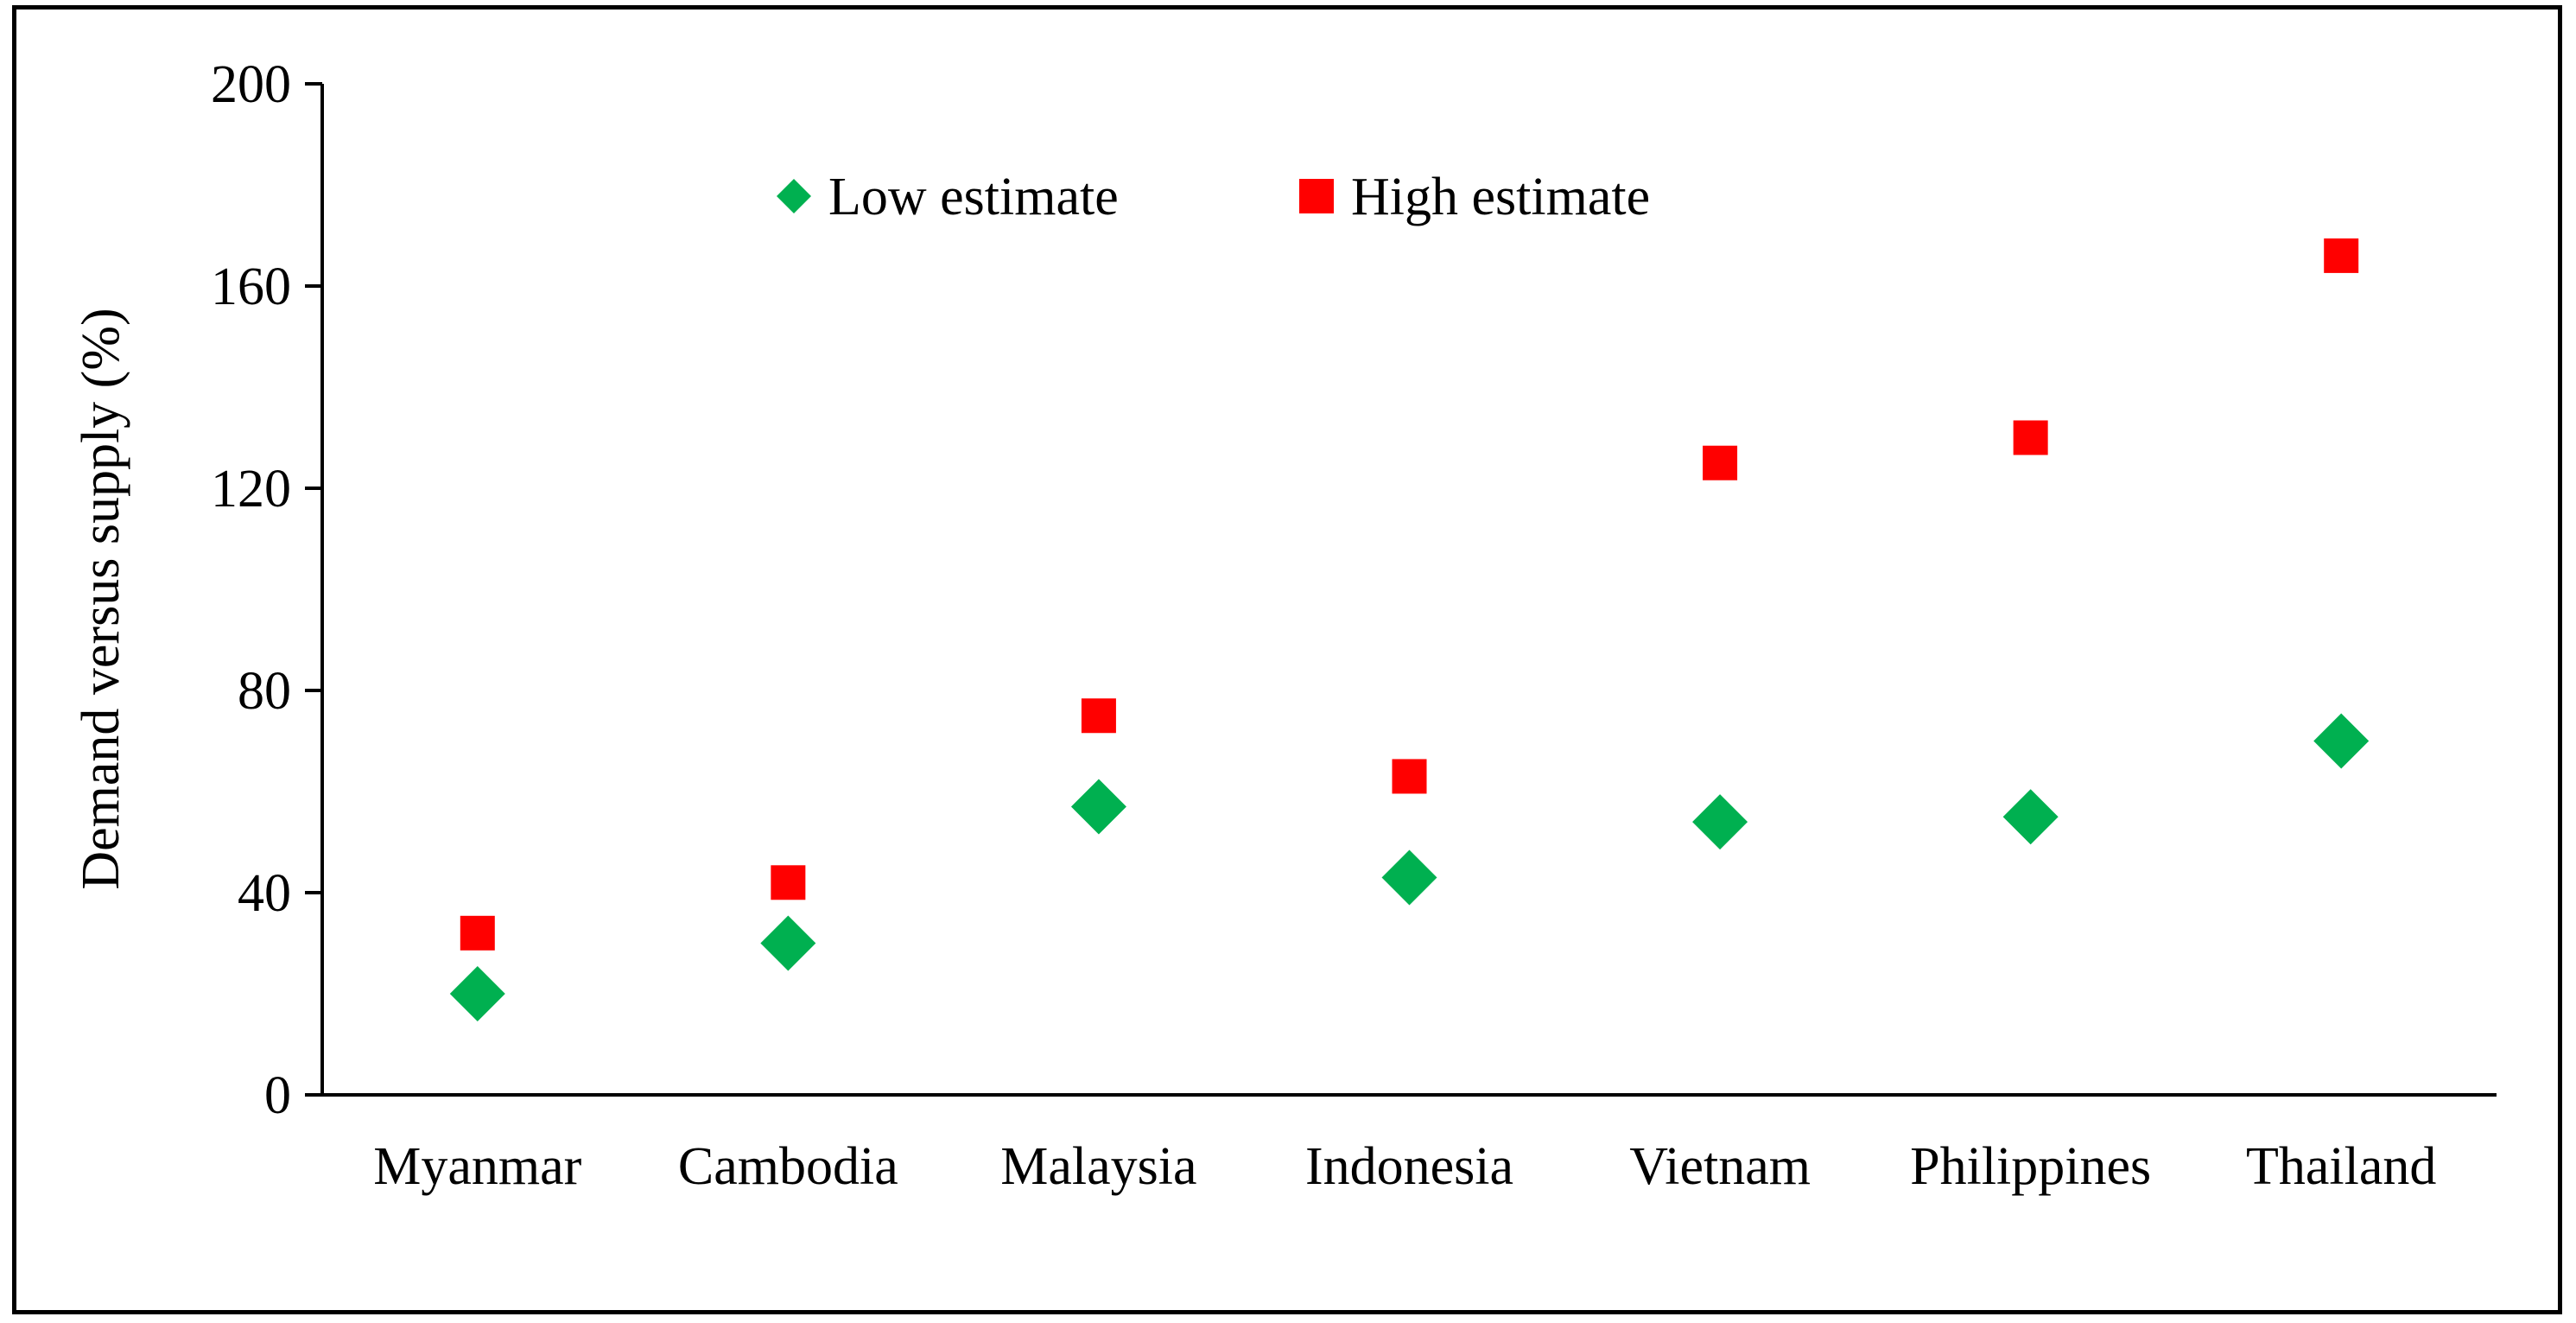  I want to click on y-tick-label: 0, so click(277, 1095).